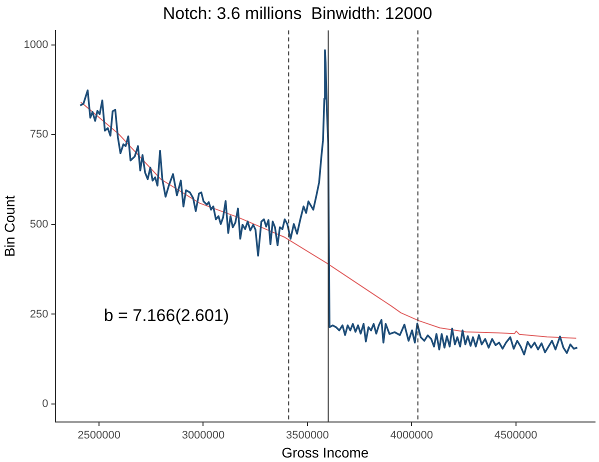 The width and height of the screenshot is (599, 462). Describe the element at coordinates (39, 134) in the screenshot. I see `y-tick-label: 750` at that location.